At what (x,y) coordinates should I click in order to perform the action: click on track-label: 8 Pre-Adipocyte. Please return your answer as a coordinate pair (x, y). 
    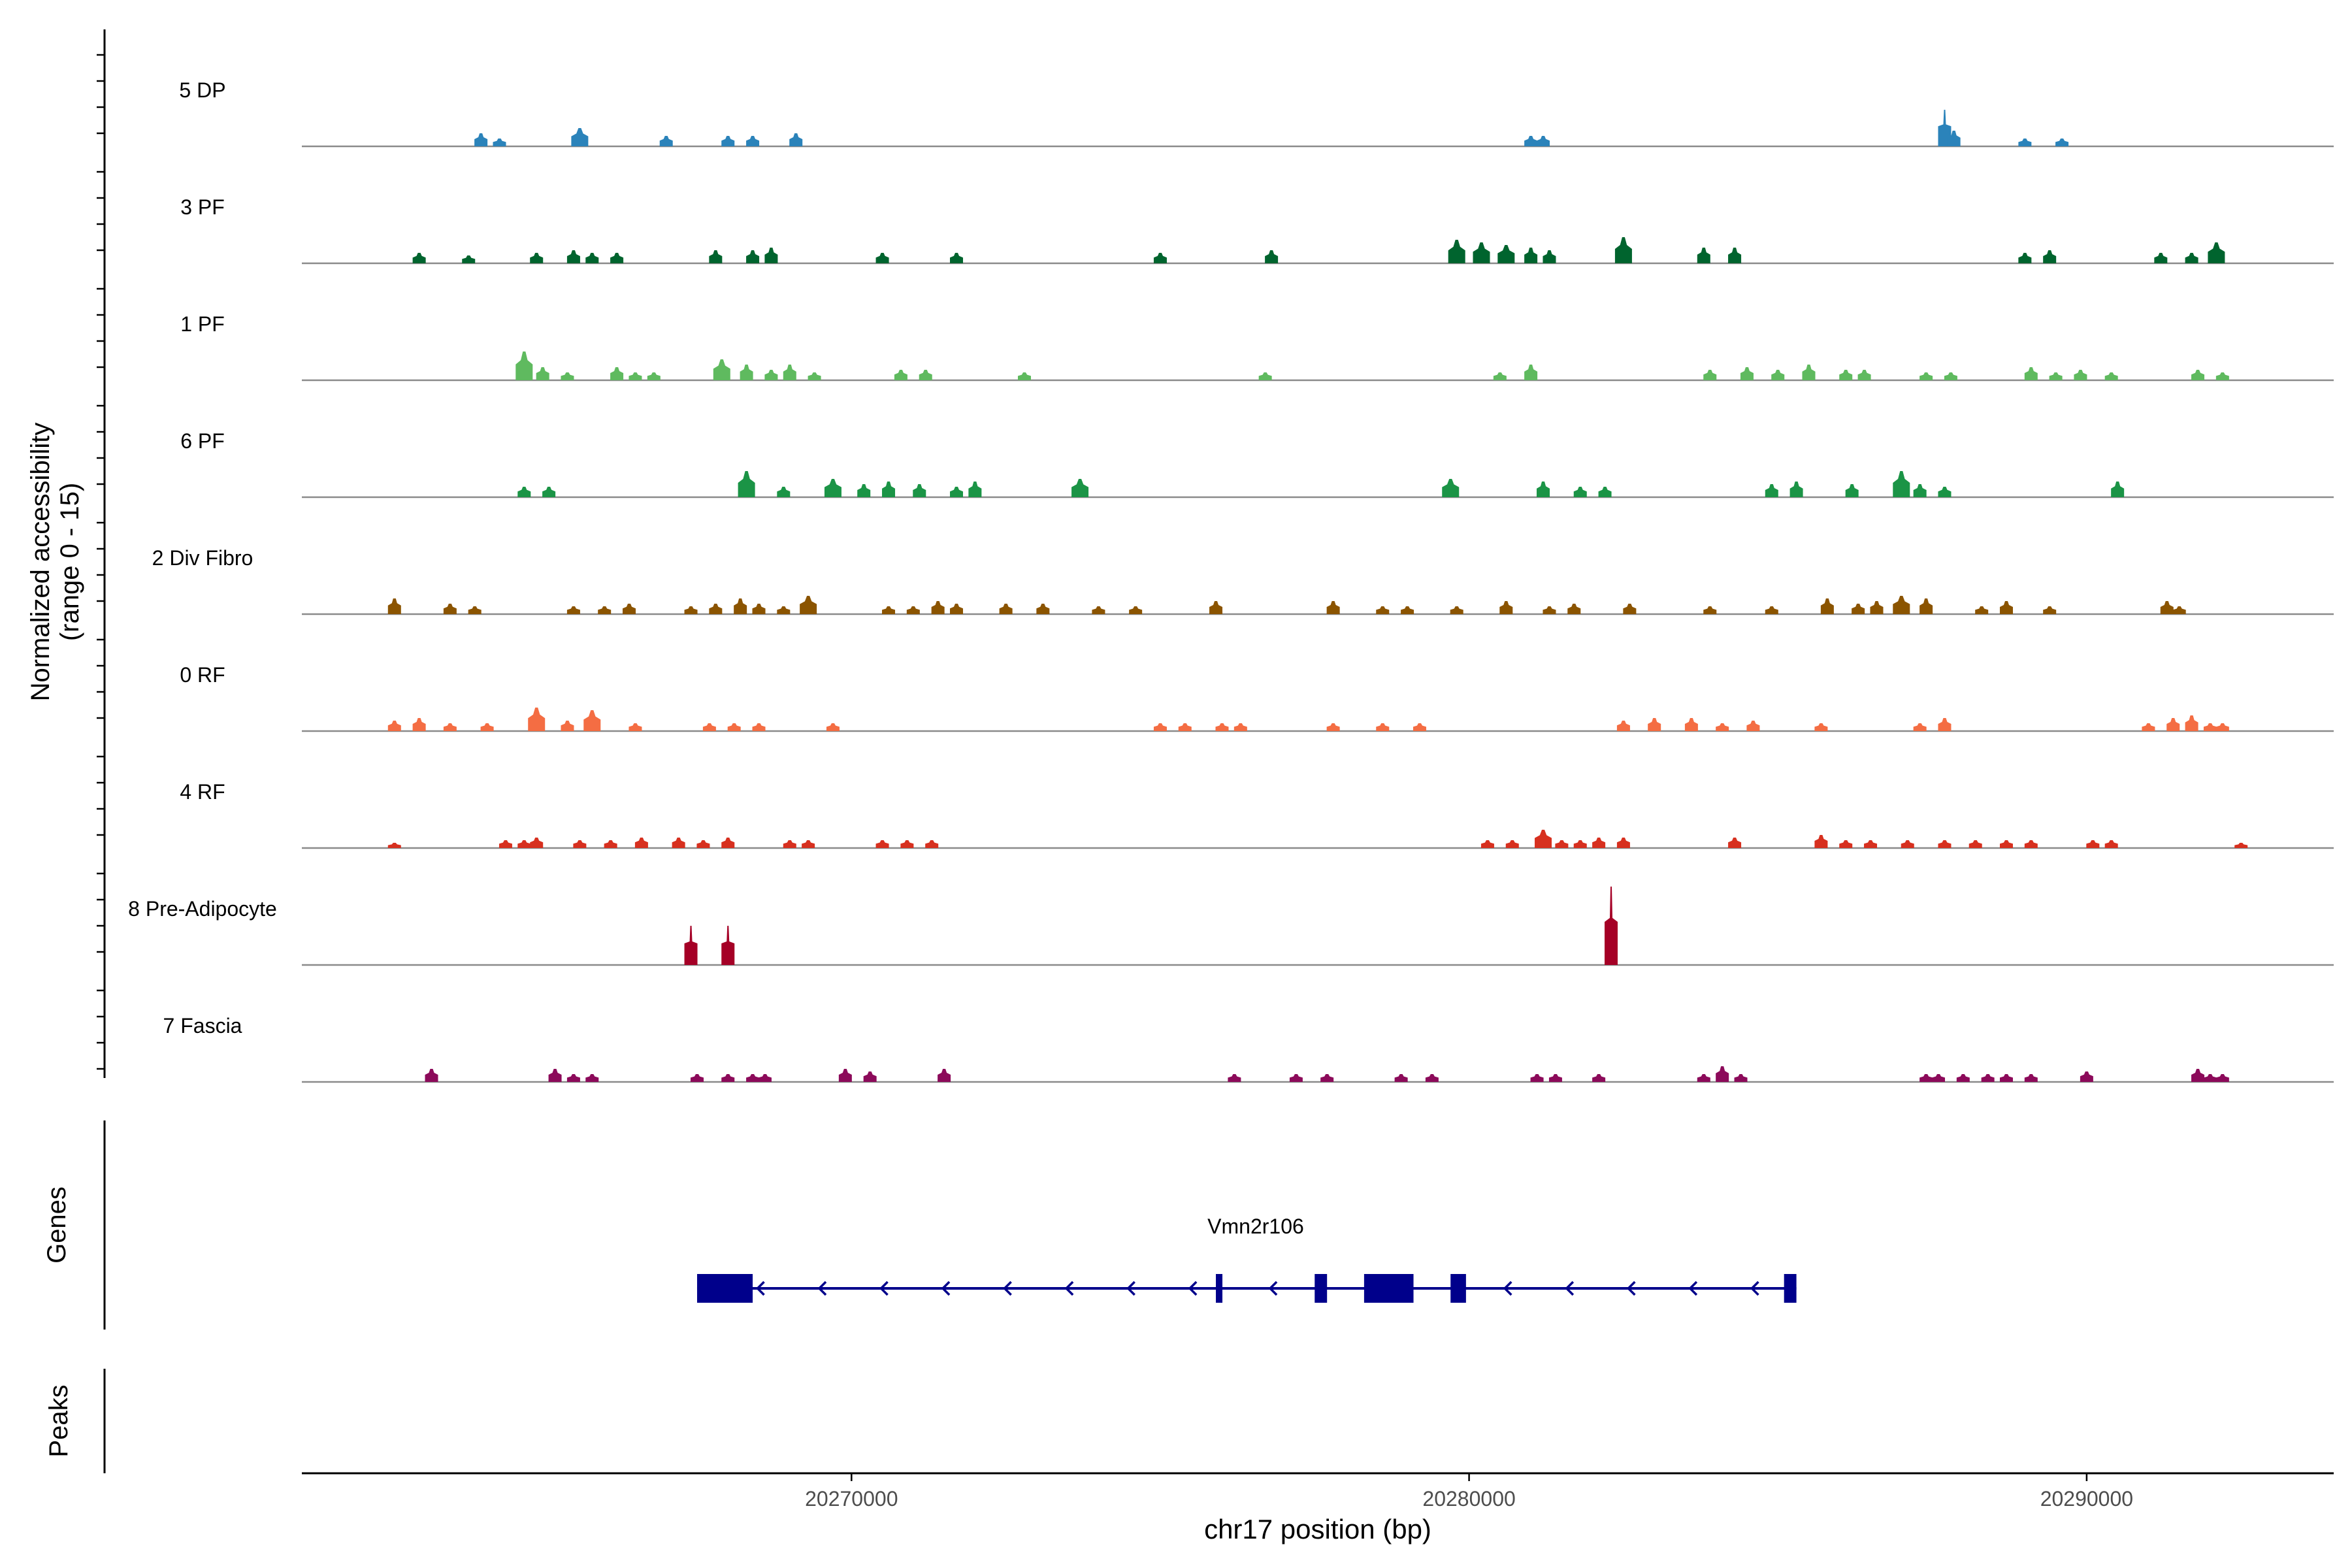
    Looking at the image, I should click on (202, 909).